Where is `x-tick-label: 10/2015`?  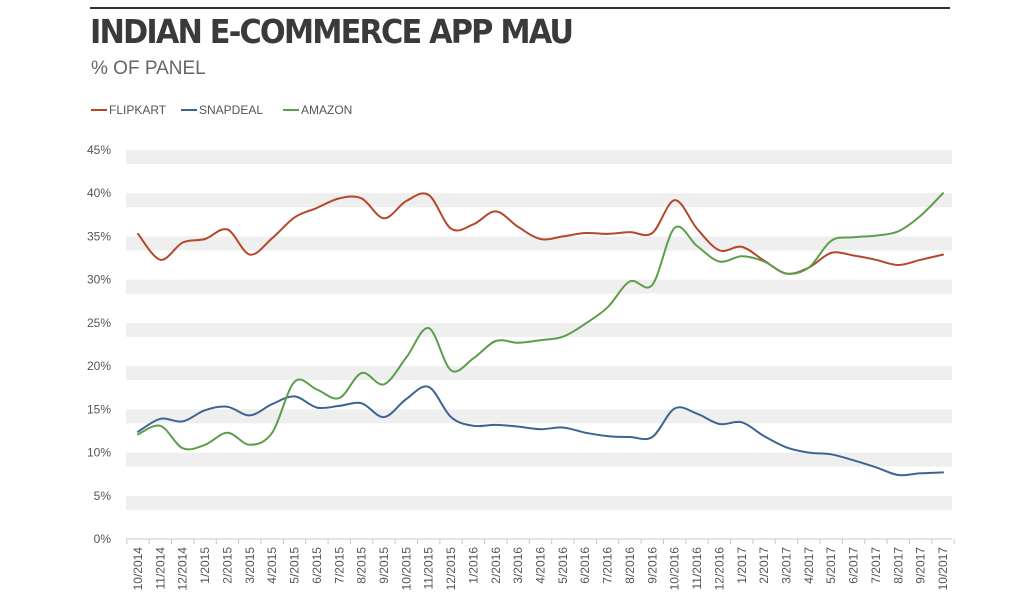
x-tick-label: 10/2015 is located at coordinates (406, 569).